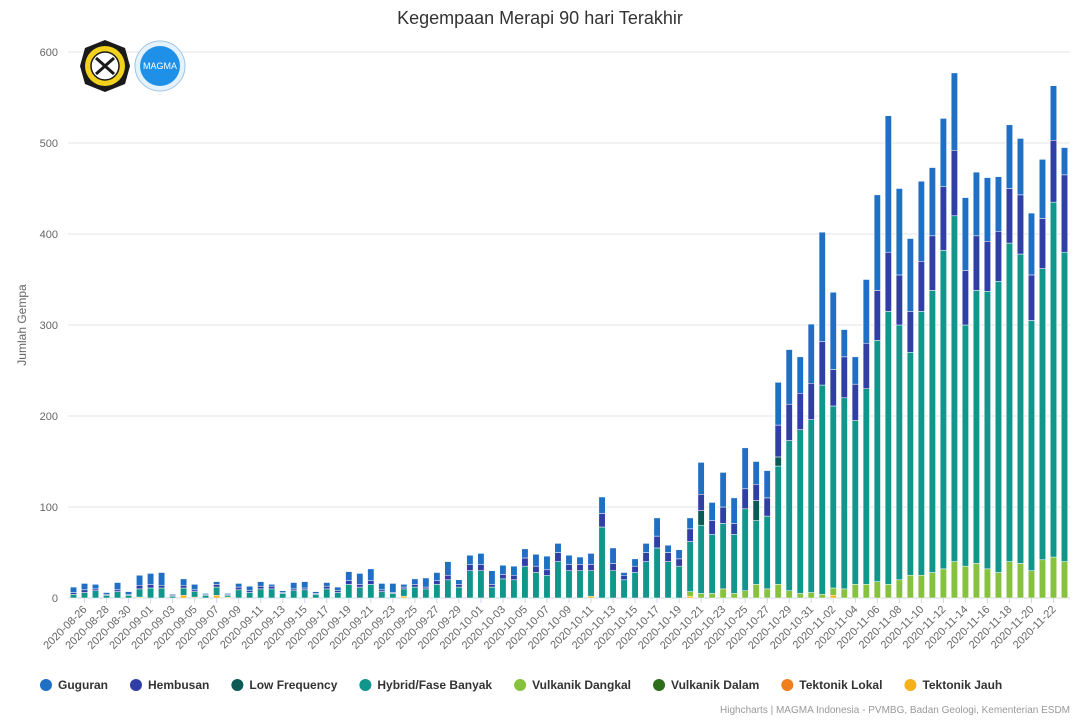 Image resolution: width=1080 pixels, height=720 pixels. Describe the element at coordinates (953, 685) in the screenshot. I see `legend-item: Tektonik Jauh` at that location.